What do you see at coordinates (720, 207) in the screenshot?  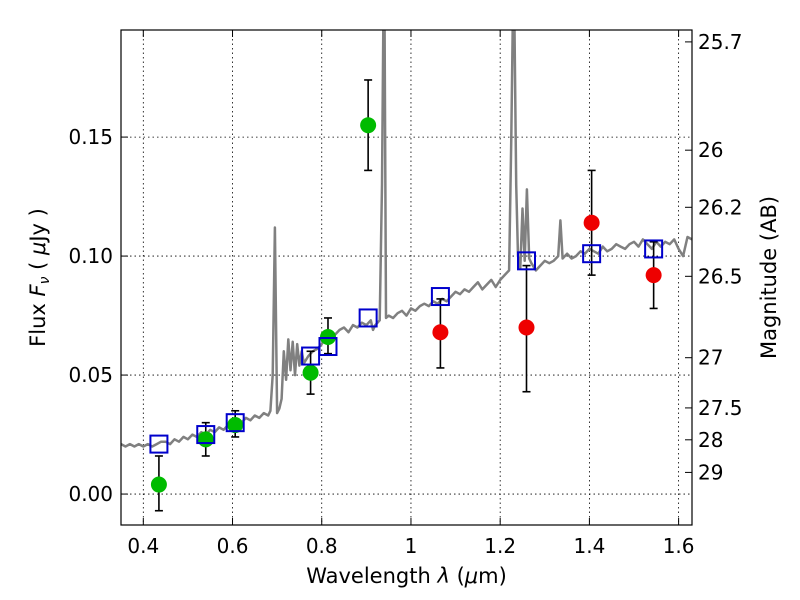 I see `y2-tick-label: 26.2` at bounding box center [720, 207].